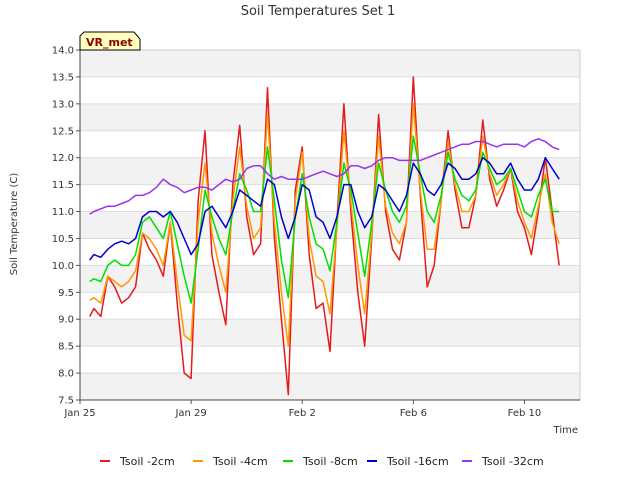 The image size is (640, 480). What do you see at coordinates (240, 461) in the screenshot?
I see `legend-label: Tsoil -4cm` at bounding box center [240, 461].